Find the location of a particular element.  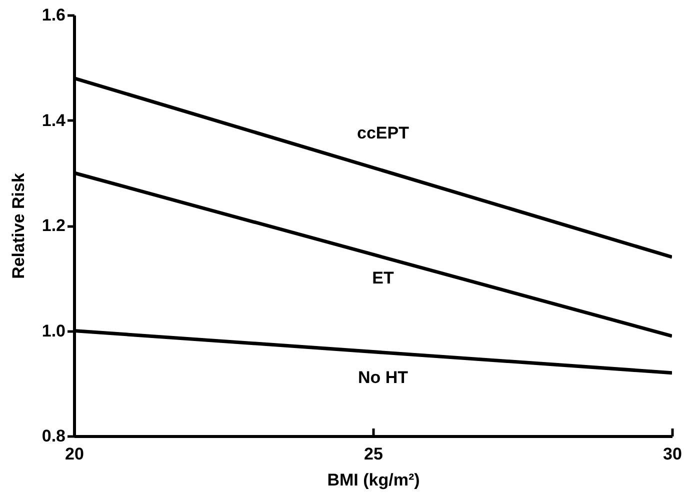

x-tick-label: 20 is located at coordinates (74, 454).